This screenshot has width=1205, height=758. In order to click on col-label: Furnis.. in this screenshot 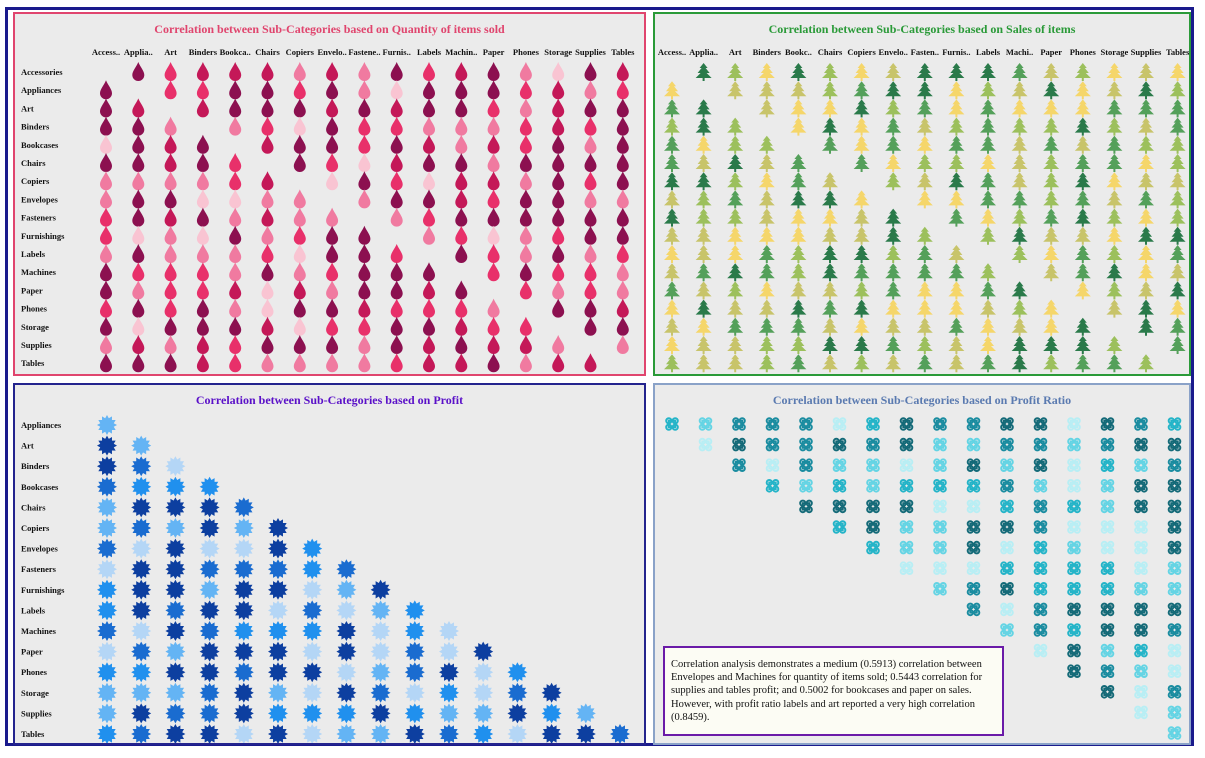, I will do `click(956, 52)`.